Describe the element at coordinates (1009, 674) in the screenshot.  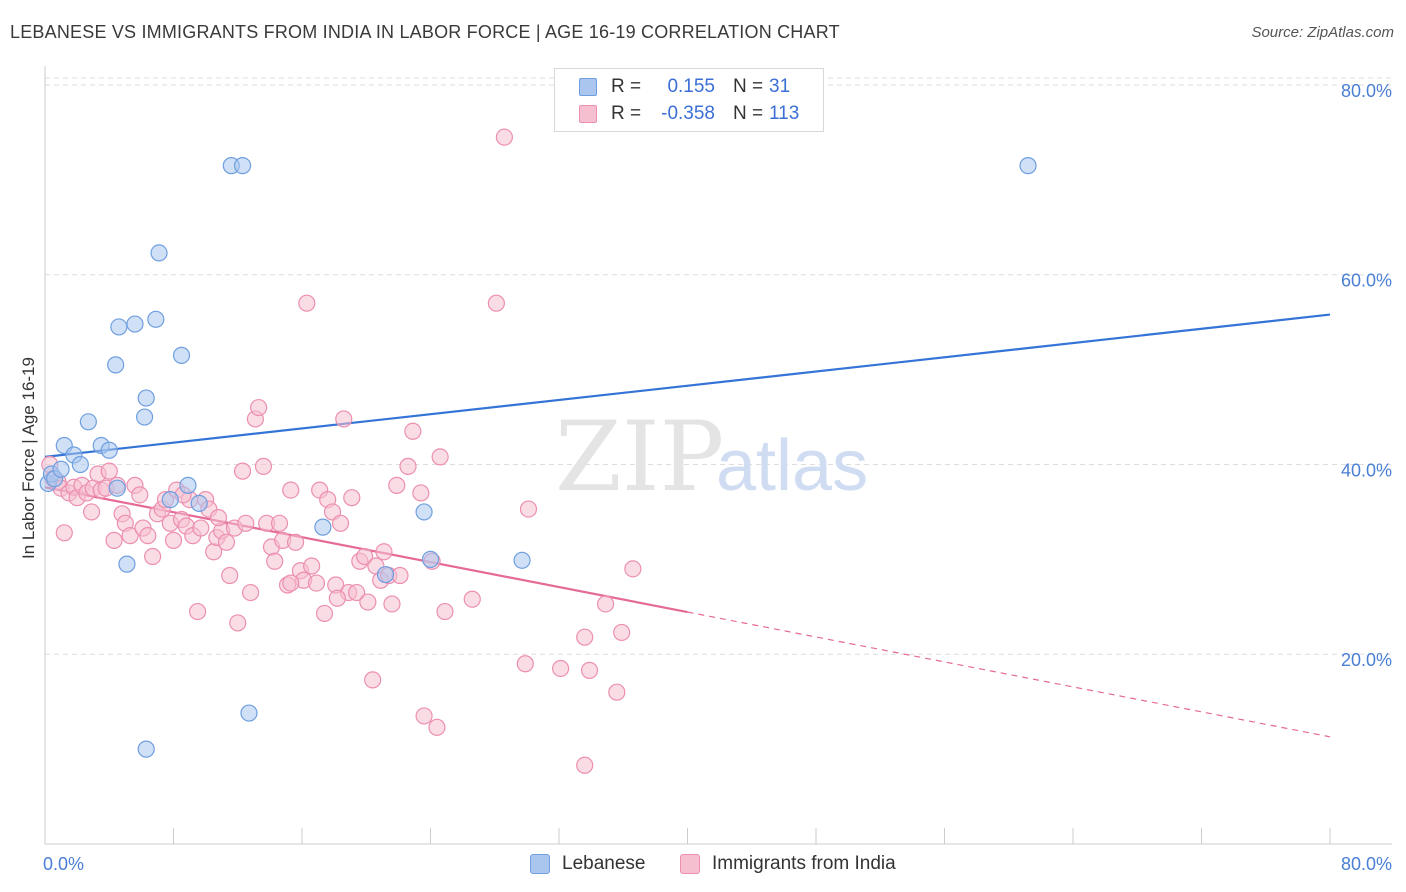
I see `trend-line-india-extension` at that location.